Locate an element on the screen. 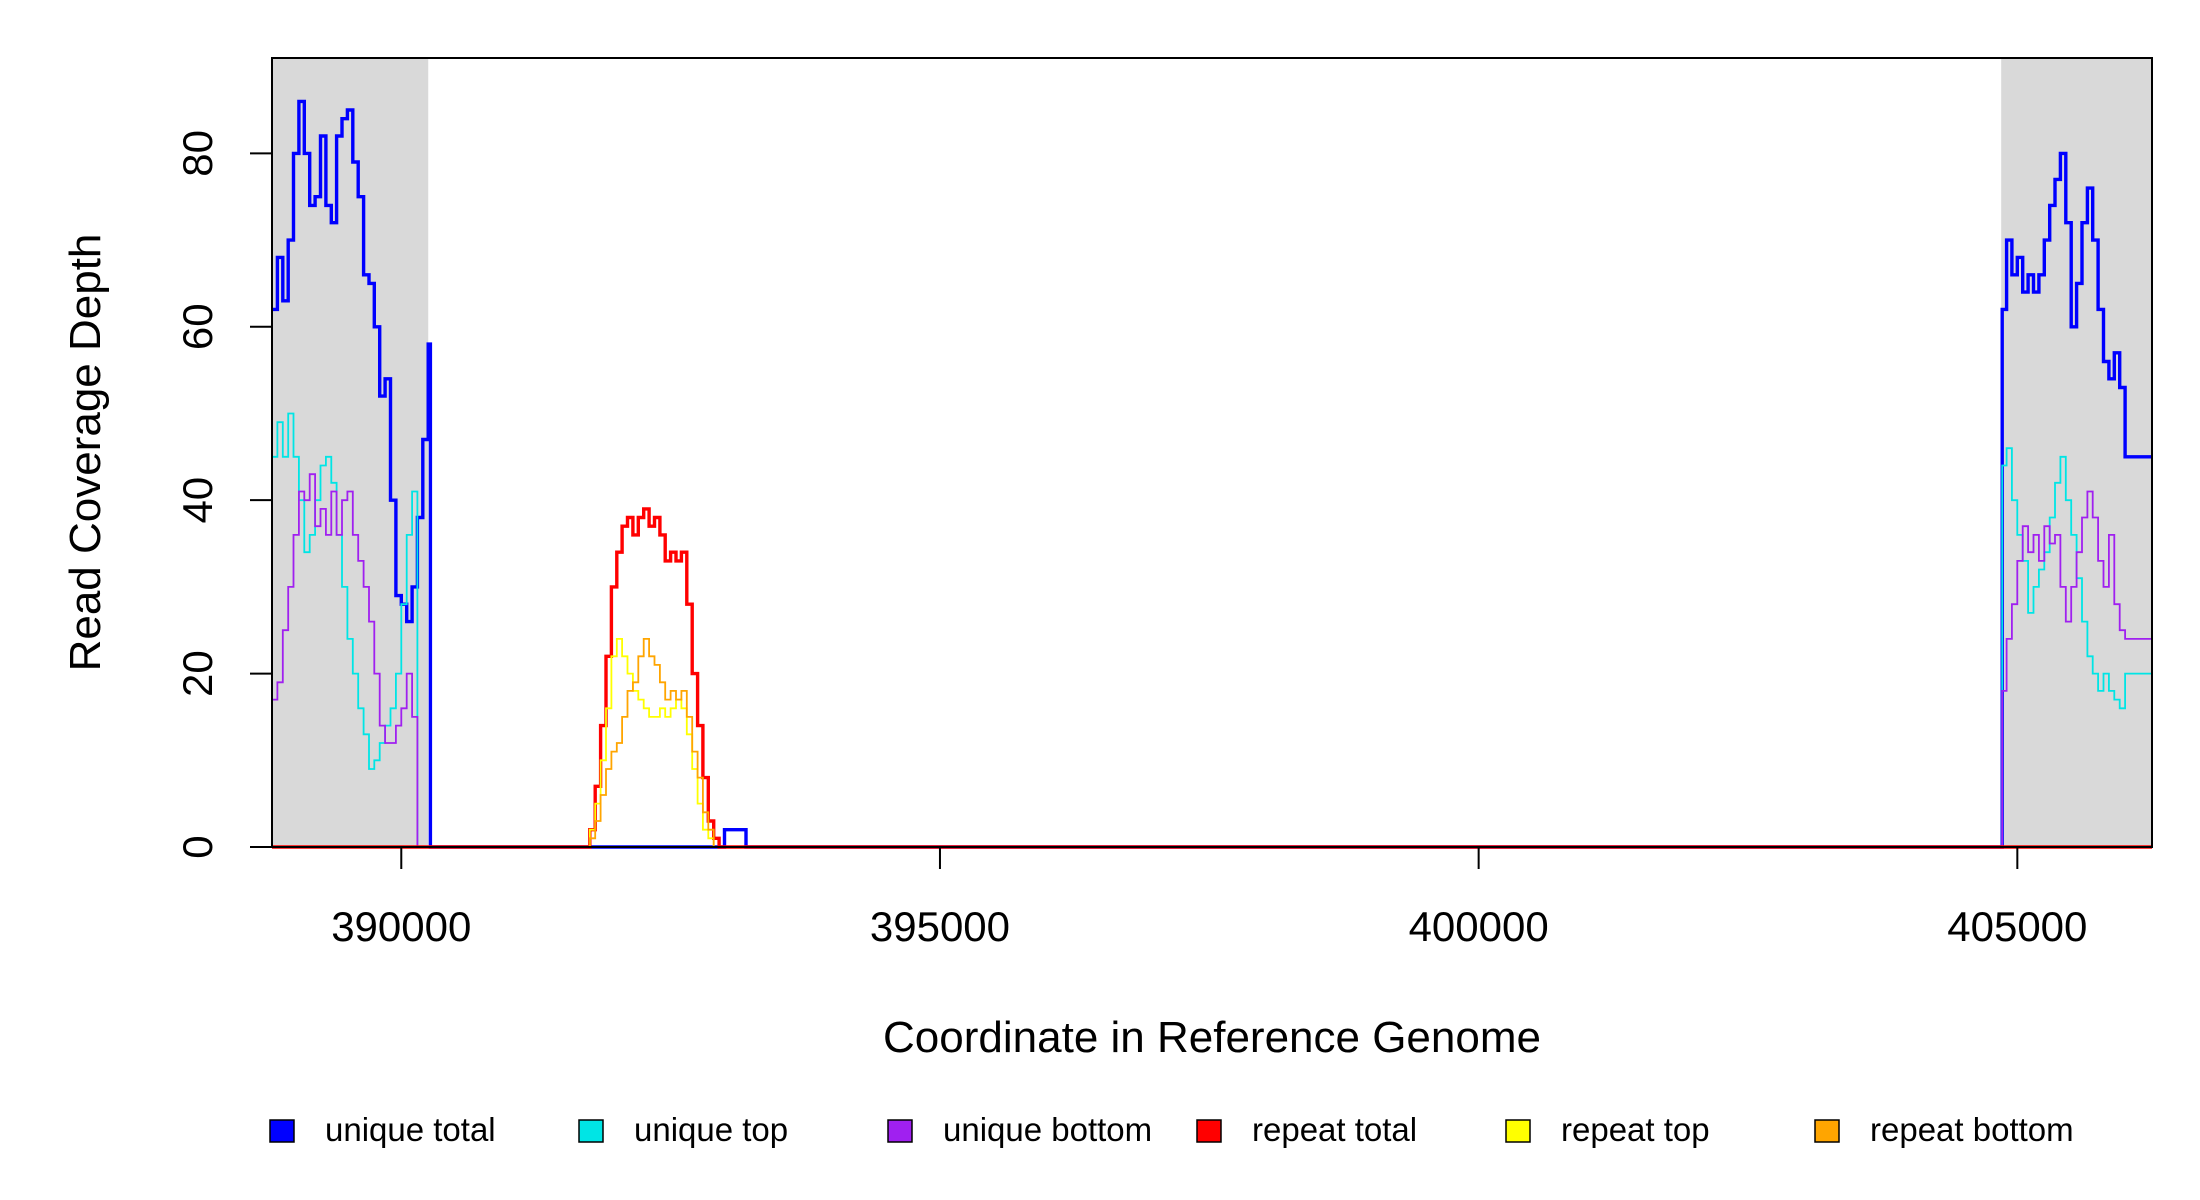  x-tick-label: 390000 is located at coordinates (401, 926).